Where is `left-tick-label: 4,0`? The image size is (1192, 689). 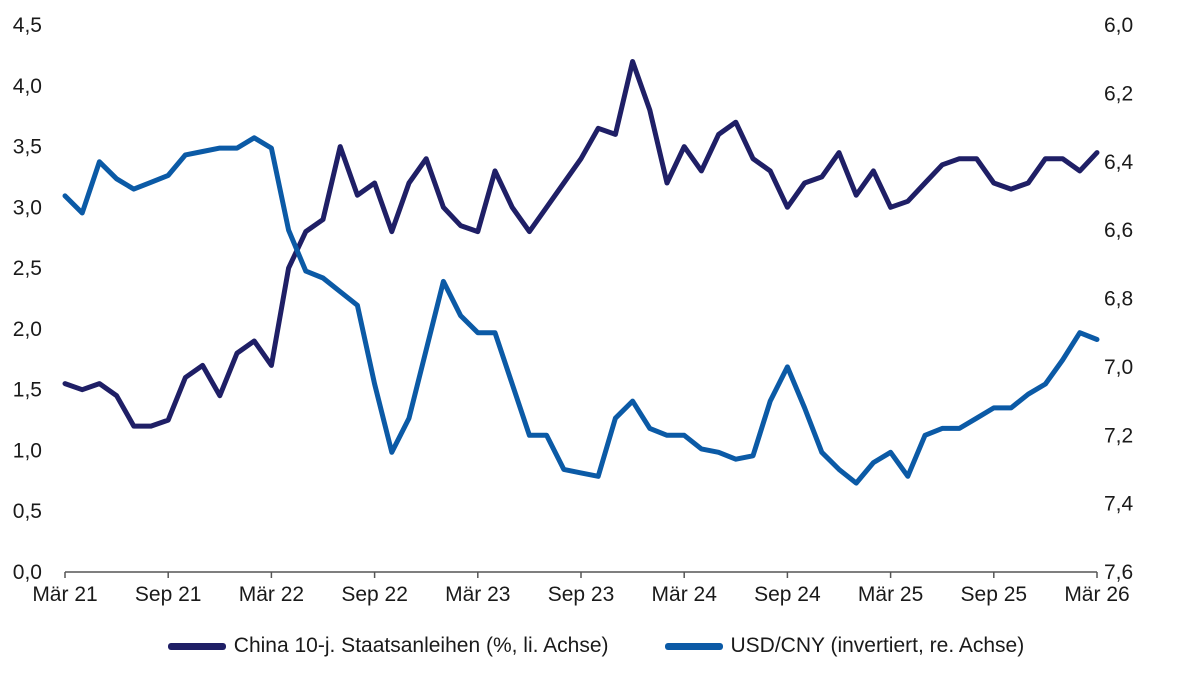 left-tick-label: 4,0 is located at coordinates (27, 86).